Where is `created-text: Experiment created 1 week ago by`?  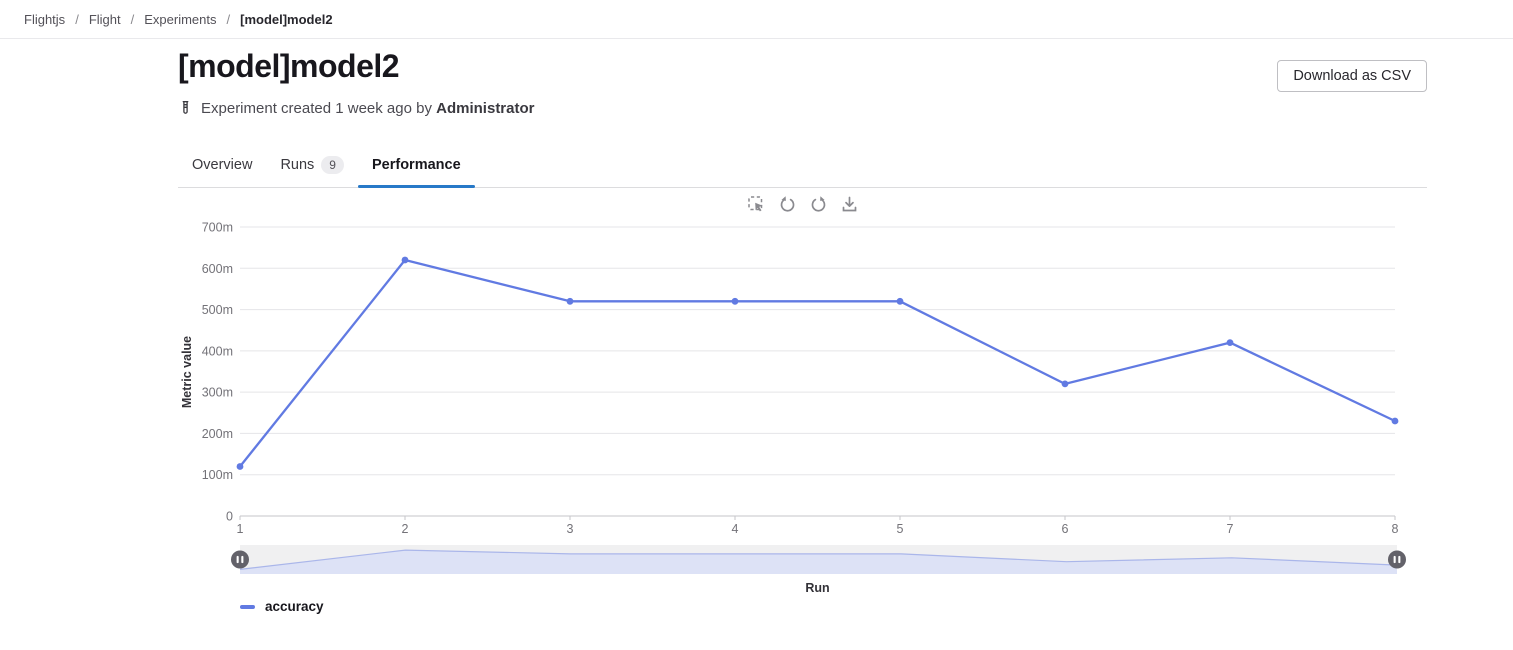 created-text: Experiment created 1 week ago by is located at coordinates (316, 108).